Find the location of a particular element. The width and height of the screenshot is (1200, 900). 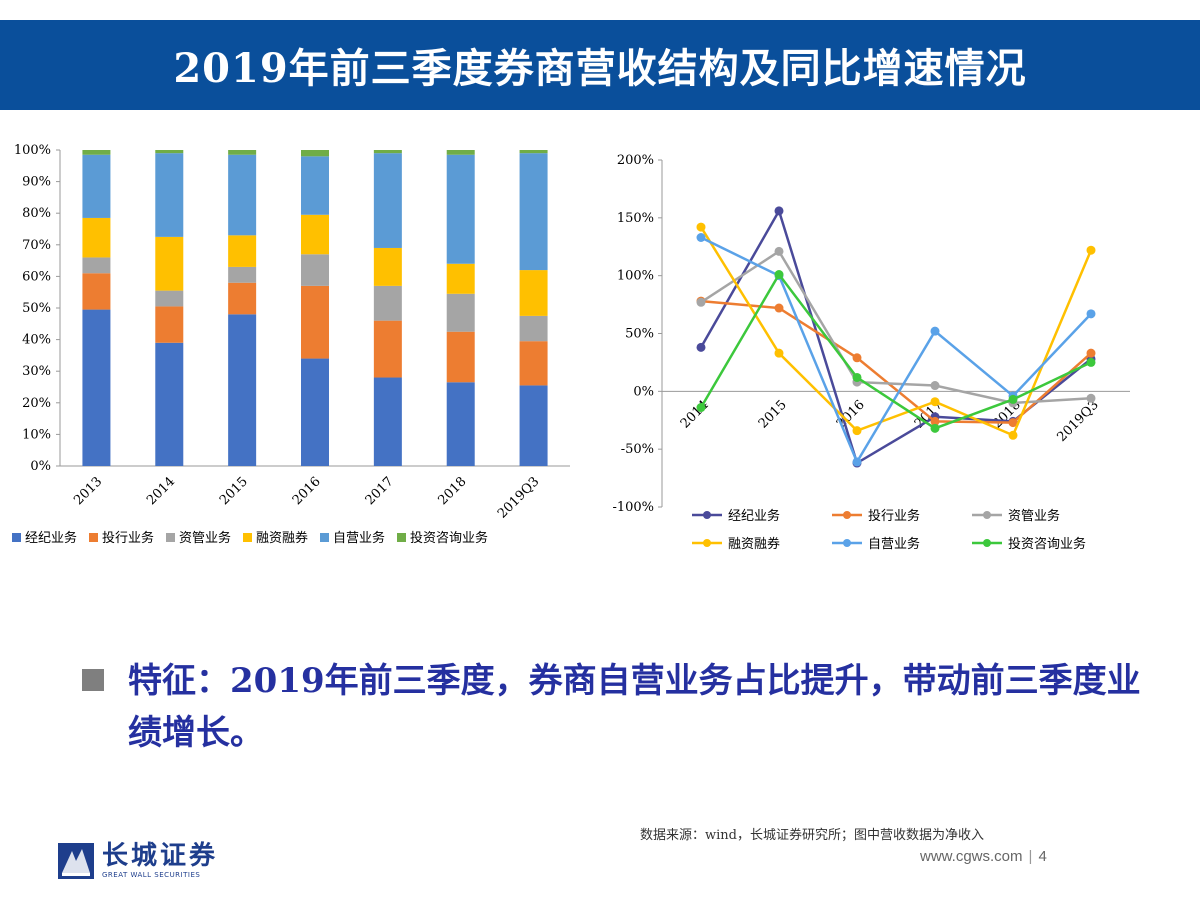

bar-y-tick-label: 0% is located at coordinates (40, 466).